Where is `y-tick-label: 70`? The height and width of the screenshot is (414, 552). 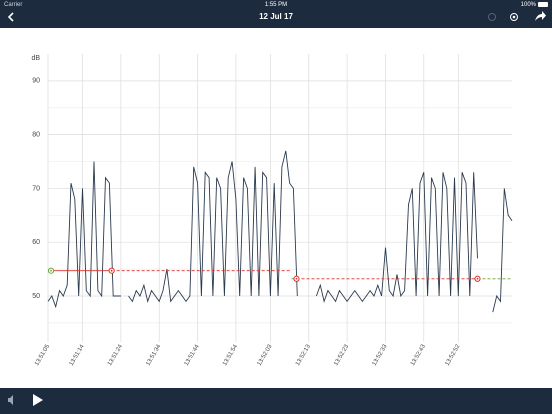
y-tick-label: 70 is located at coordinates (36, 188).